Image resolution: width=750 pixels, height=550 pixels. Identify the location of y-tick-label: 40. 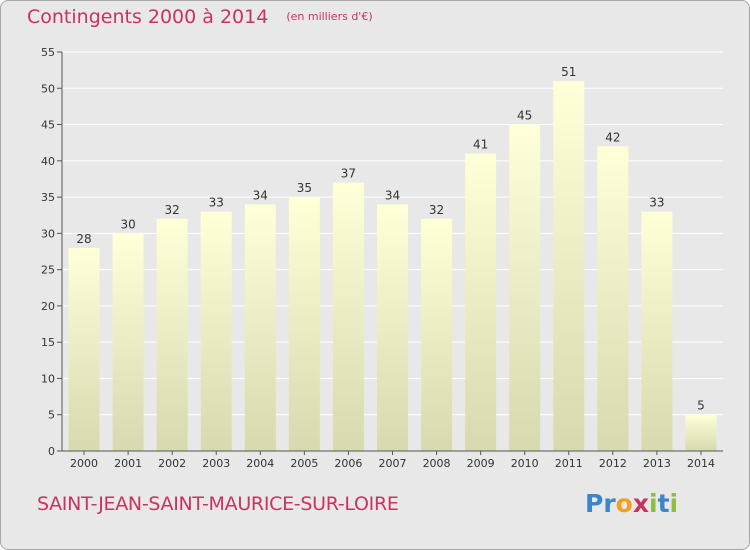
(48, 161).